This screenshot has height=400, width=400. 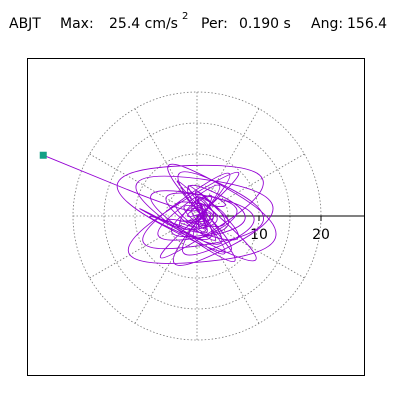 What do you see at coordinates (25, 24) in the screenshot?
I see `station-code: ABJT` at bounding box center [25, 24].